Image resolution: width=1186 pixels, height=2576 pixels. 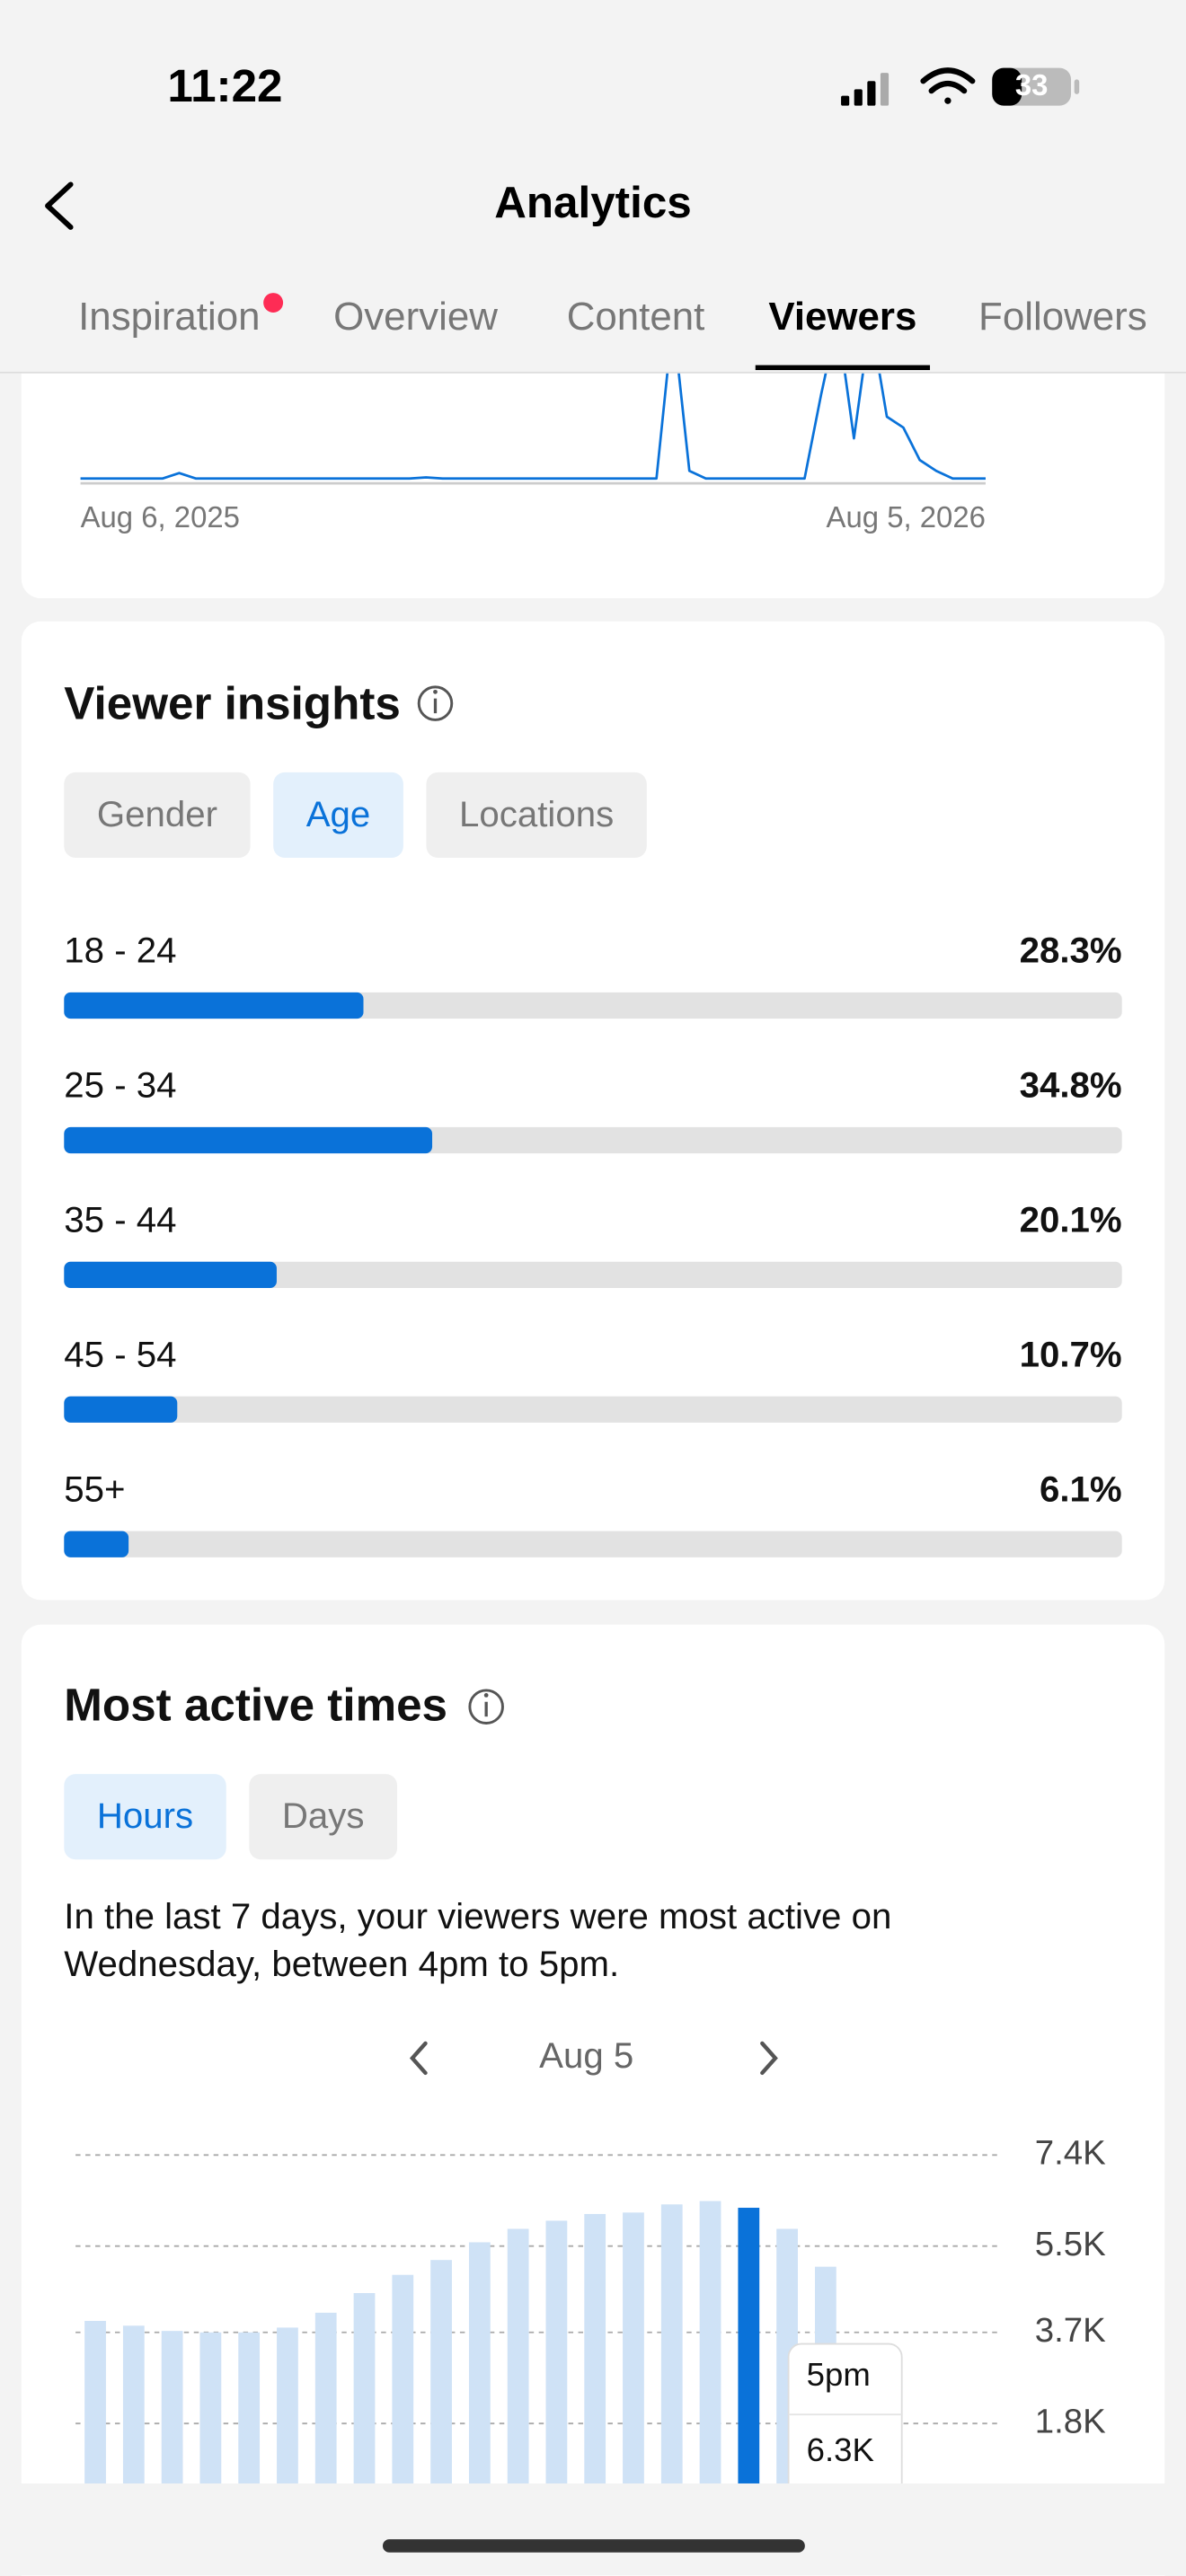 I want to click on y-tick-label: 7.4K, so click(x=1070, y=2152).